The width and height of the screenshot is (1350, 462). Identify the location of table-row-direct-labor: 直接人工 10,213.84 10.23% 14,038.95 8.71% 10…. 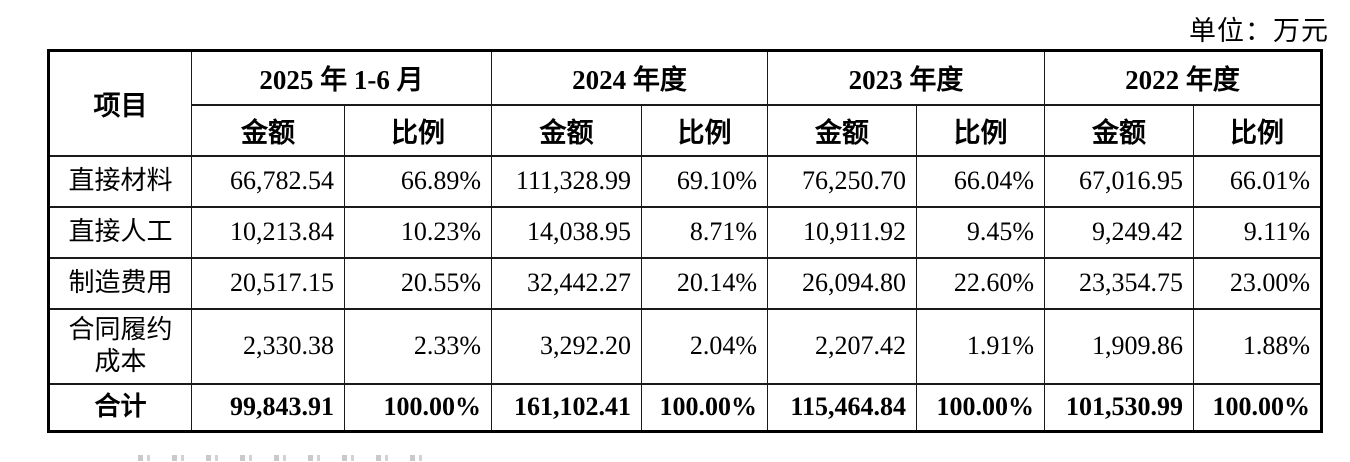
(685, 232).